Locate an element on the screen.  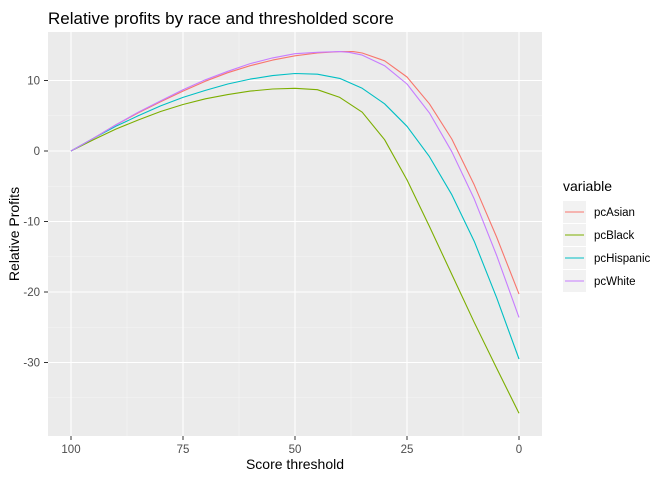
y-axis: 10 0 -10 -20 -30 is located at coordinates (35, 223).